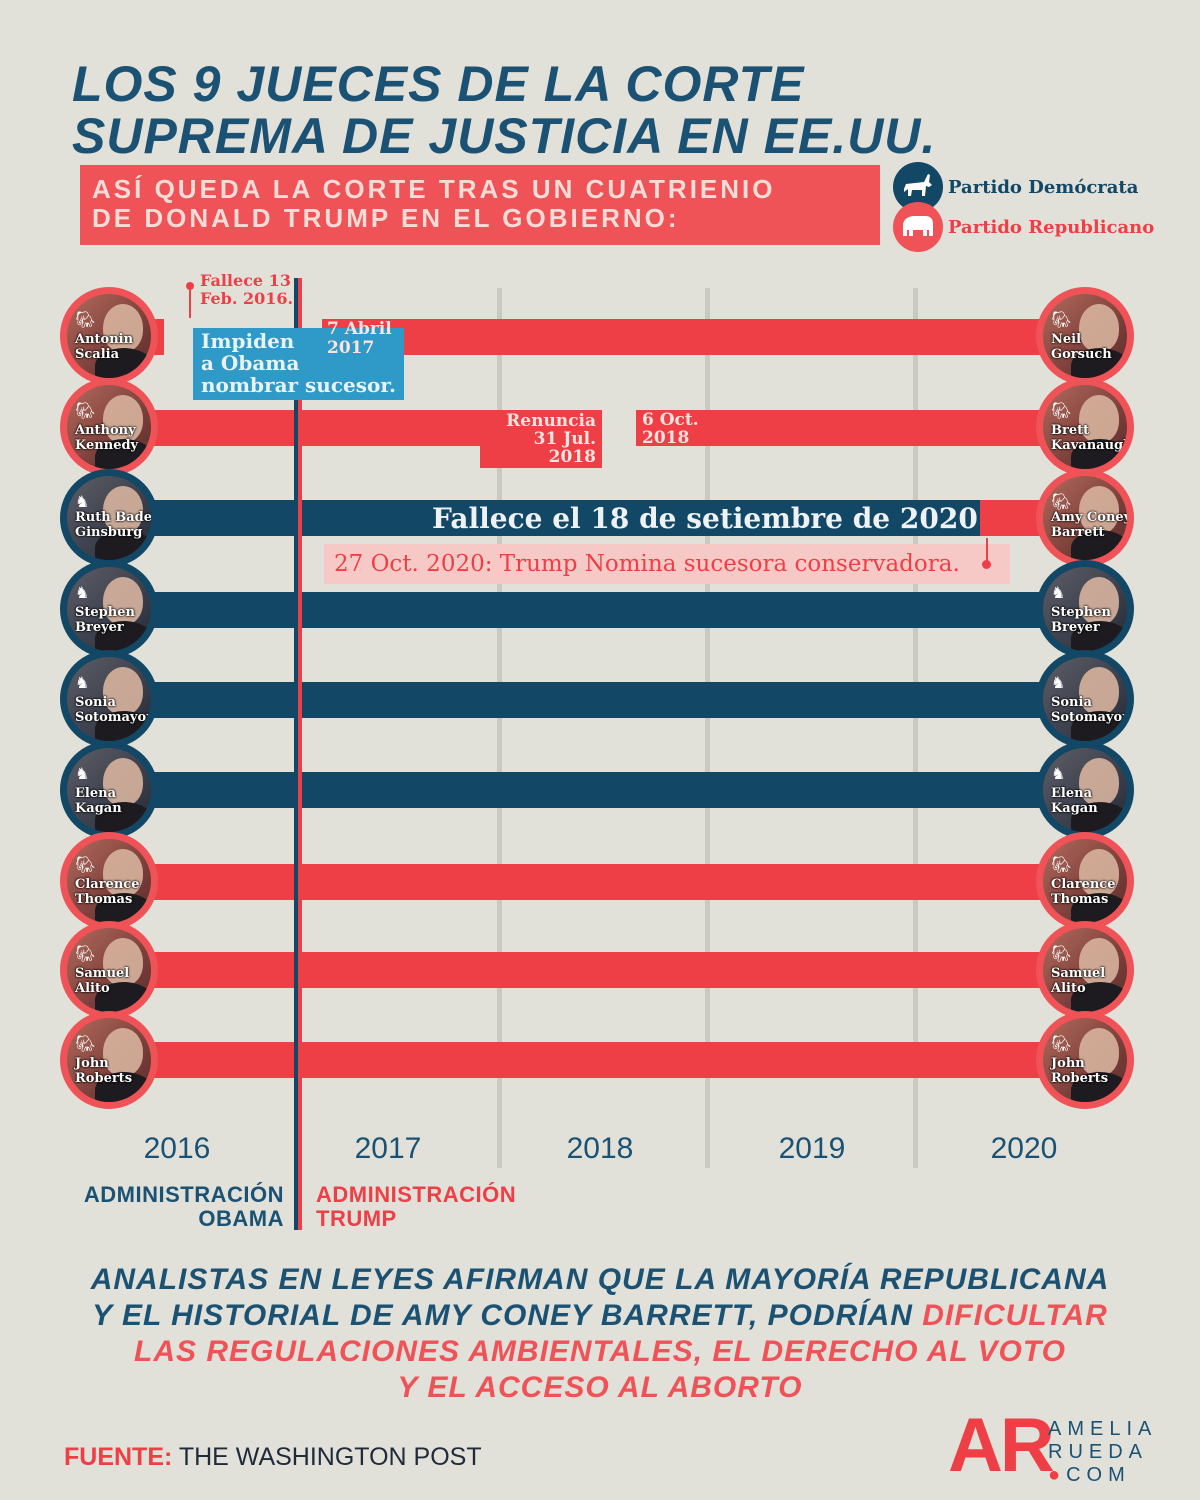 The width and height of the screenshot is (1200, 1500). I want to click on bar-kagan, so click(601, 790).